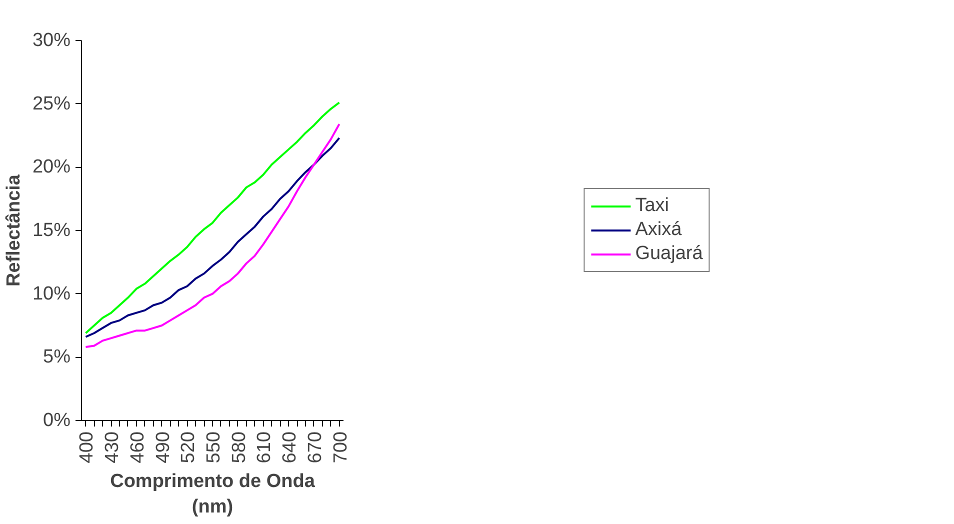  What do you see at coordinates (214, 448) in the screenshot?
I see `x-tick-label: 550` at bounding box center [214, 448].